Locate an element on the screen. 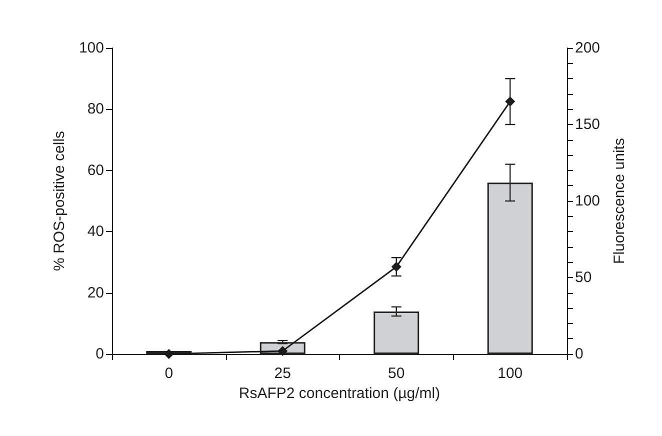  y-axis-title: % ROS-positive cells is located at coordinates (59, 201).